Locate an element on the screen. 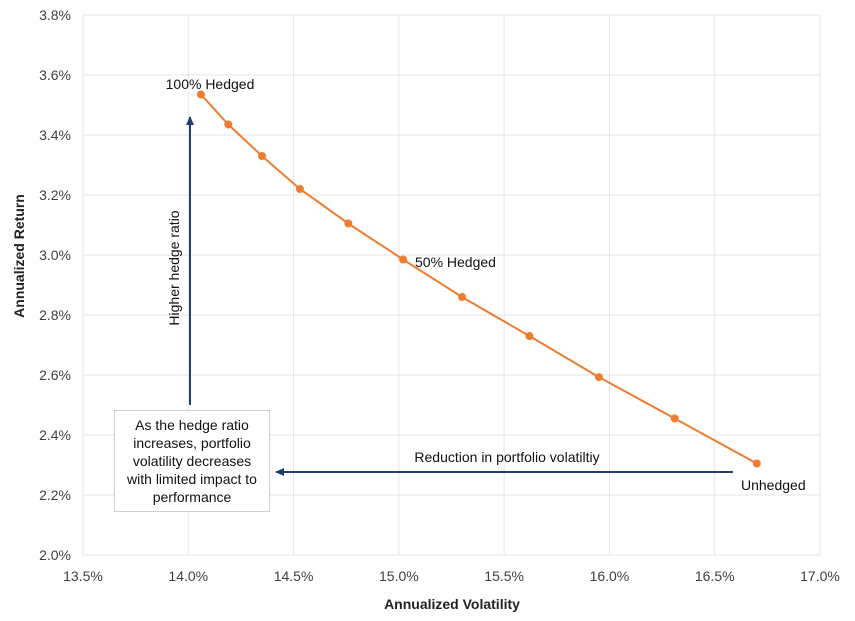  horizontal-arrow-label: Reduction in portfolio volatiltiy is located at coordinates (506, 457).